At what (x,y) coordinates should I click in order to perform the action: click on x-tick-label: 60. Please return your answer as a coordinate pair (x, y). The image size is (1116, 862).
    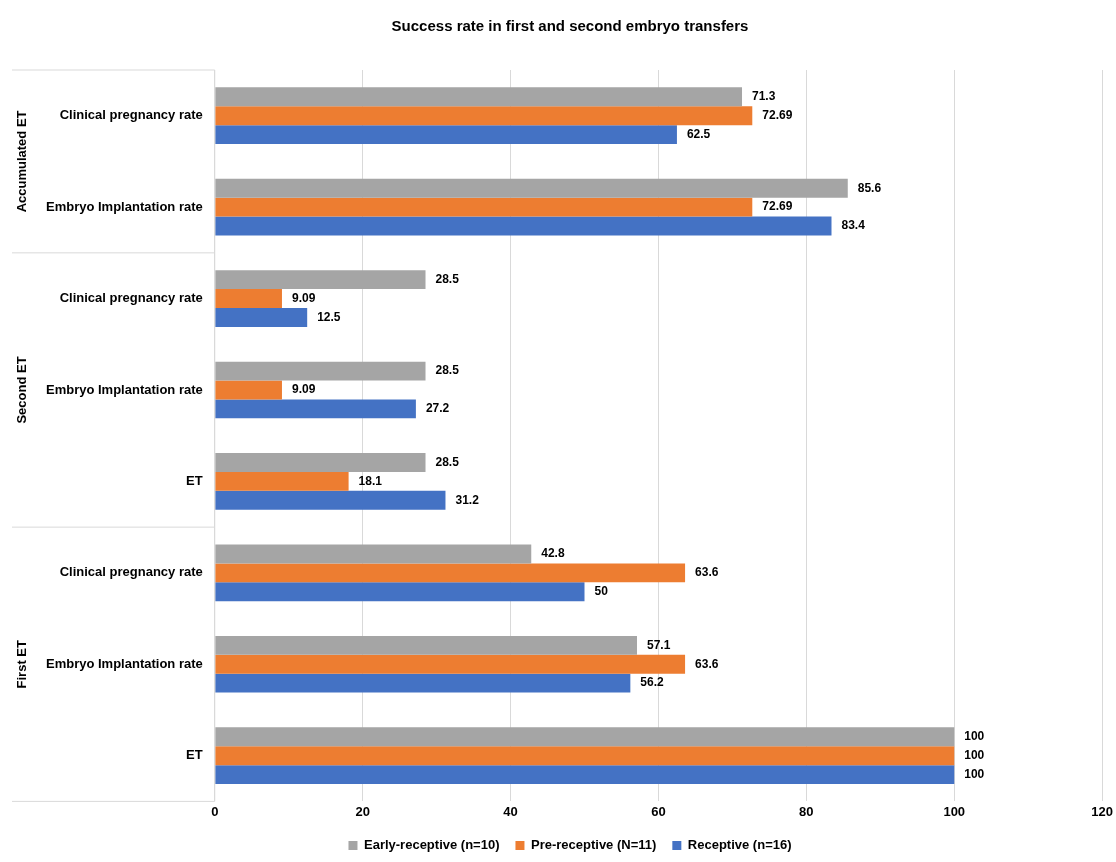
    Looking at the image, I should click on (658, 811).